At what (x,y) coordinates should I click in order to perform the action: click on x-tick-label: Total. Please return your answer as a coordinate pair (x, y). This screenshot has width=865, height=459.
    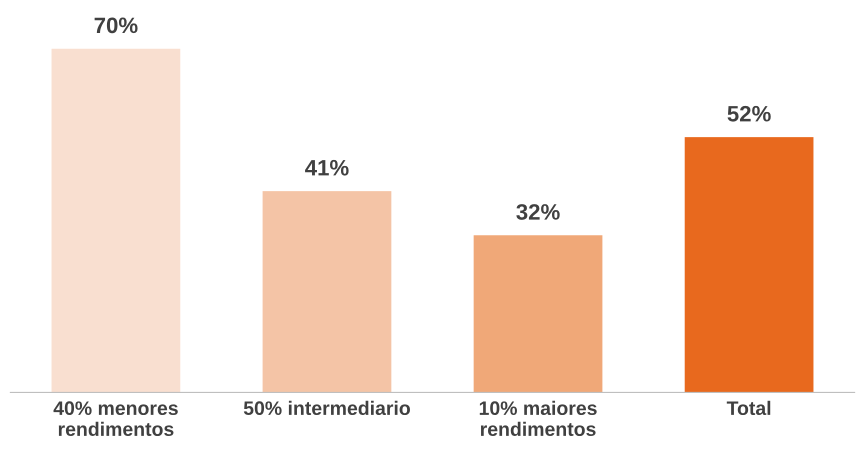
    Looking at the image, I should click on (748, 408).